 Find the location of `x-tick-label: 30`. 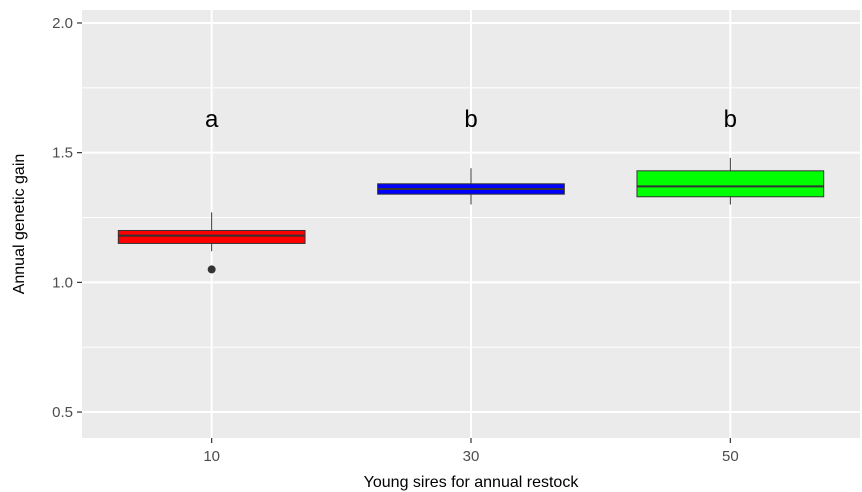

x-tick-label: 30 is located at coordinates (471, 456).